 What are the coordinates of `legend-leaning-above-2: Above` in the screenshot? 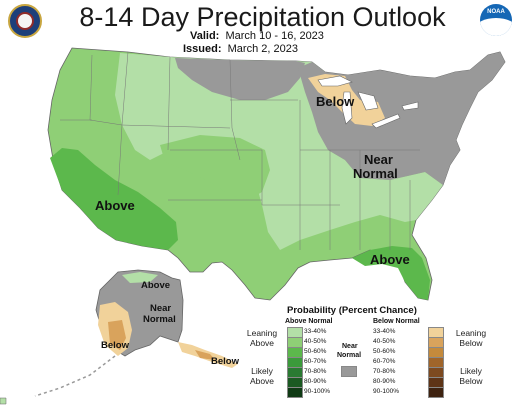 It's located at (262, 343).